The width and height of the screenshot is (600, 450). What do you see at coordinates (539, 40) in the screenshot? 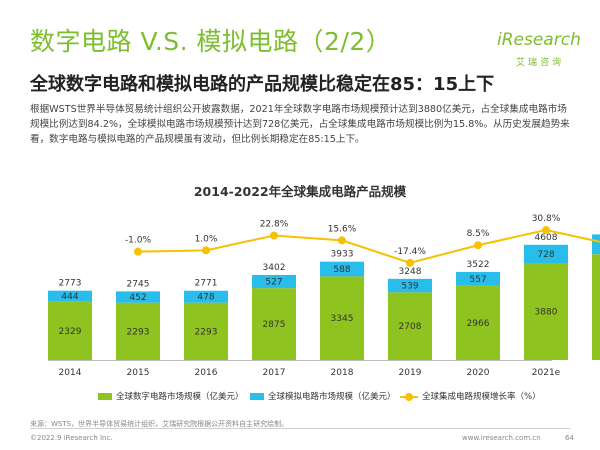
I see `logo-wordmark: iResearch` at bounding box center [539, 40].